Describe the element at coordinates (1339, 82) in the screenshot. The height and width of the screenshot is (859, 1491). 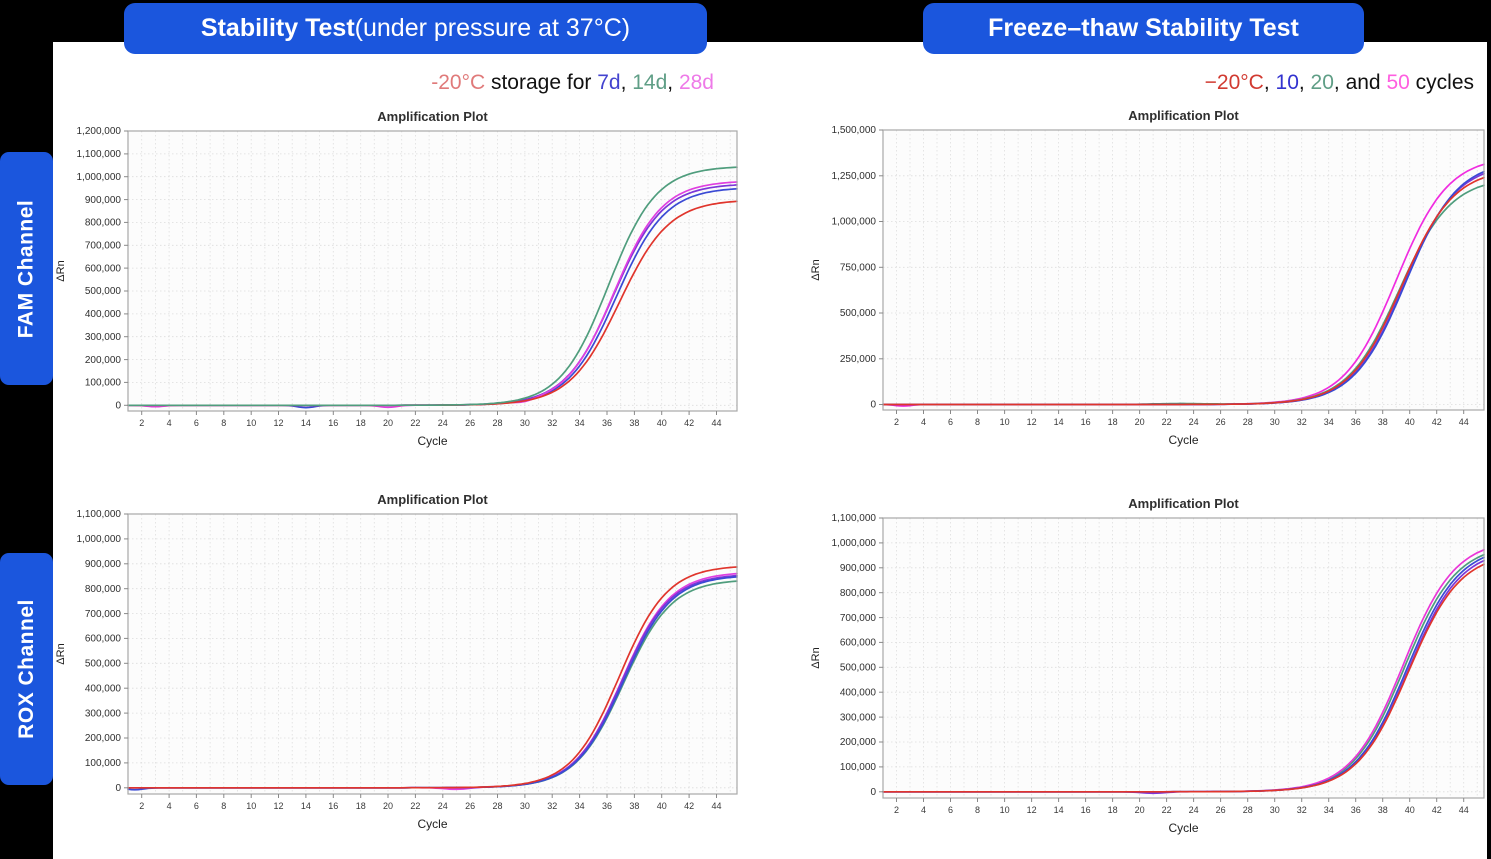
I see `freeze-thaw-conditions-legend: −20°C, 10, 20, and 50 cycles` at that location.